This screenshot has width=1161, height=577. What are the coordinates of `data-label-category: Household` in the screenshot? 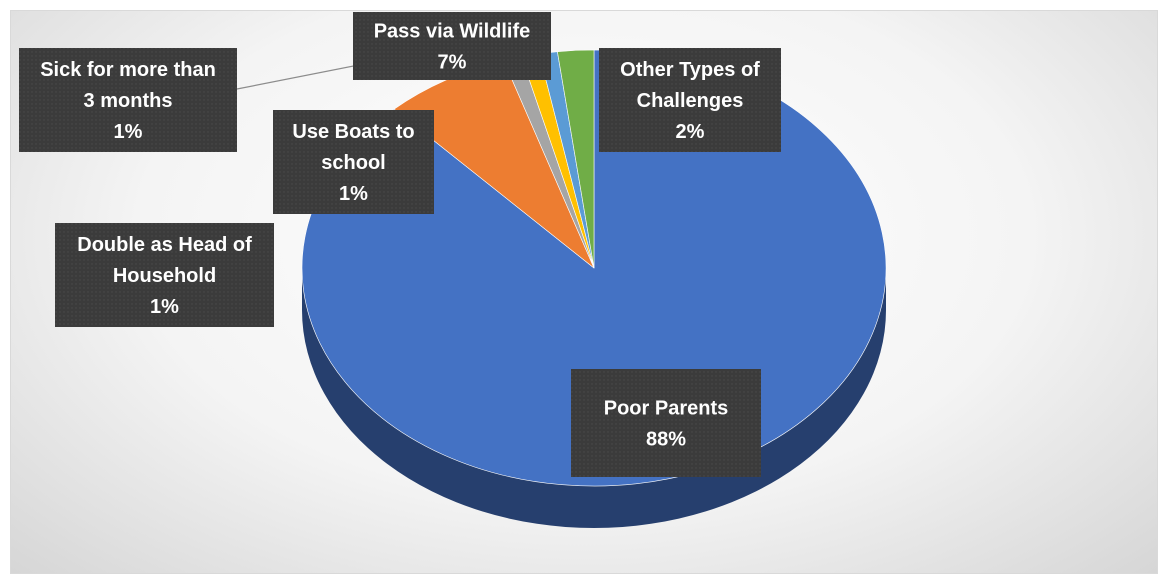 It's located at (164, 276).